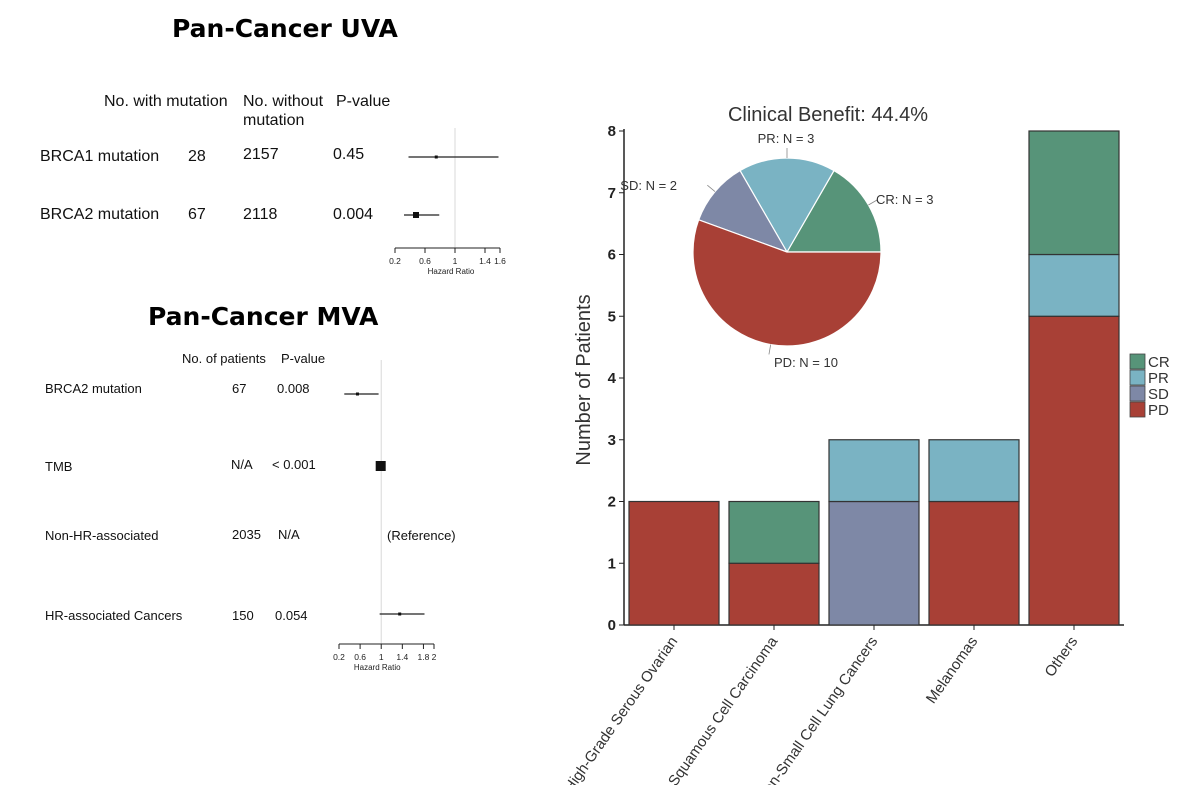 Image resolution: width=1200 pixels, height=795 pixels. I want to click on pie-slice-sd, so click(743, 211).